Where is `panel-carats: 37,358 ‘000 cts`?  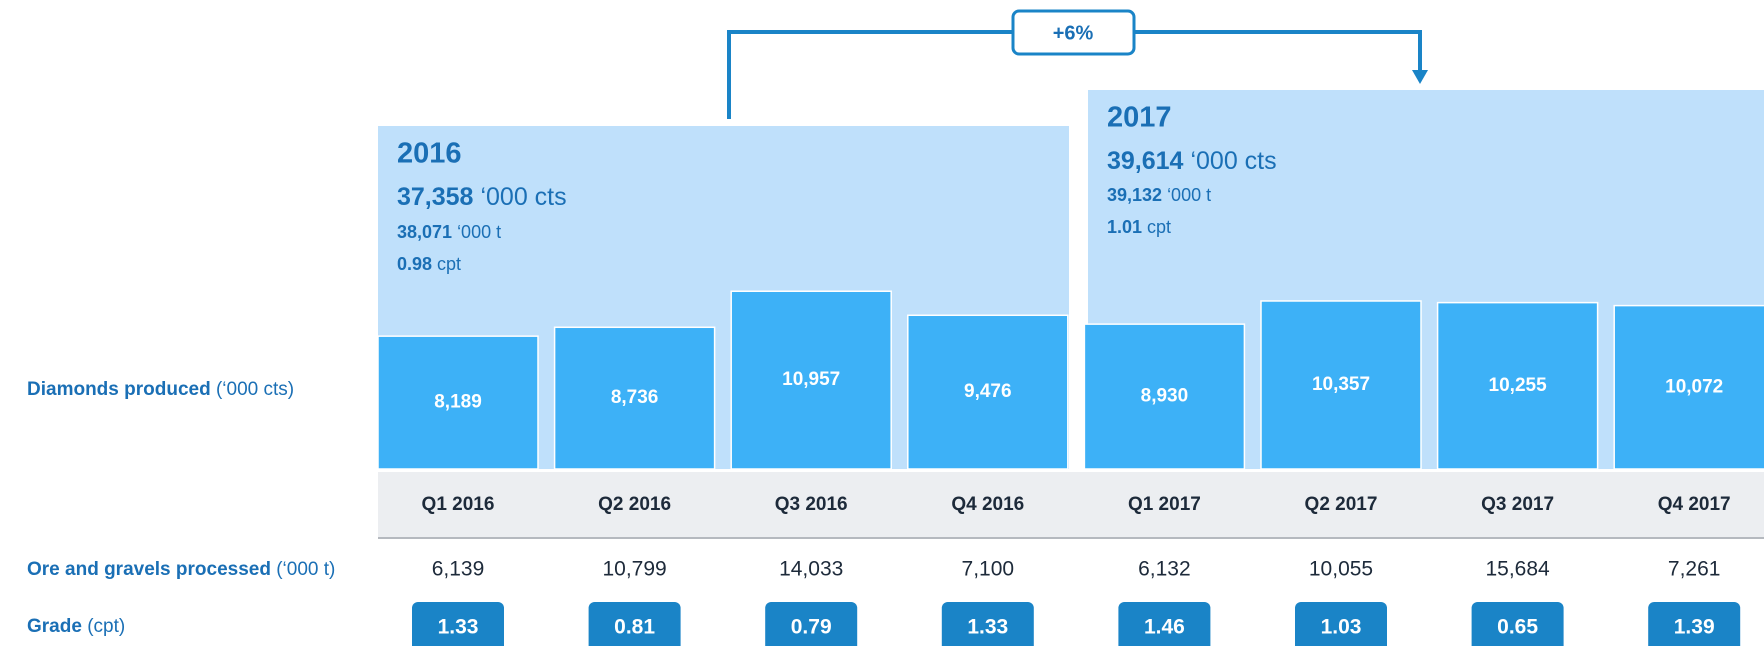
panel-carats: 37,358 ‘000 cts is located at coordinates (482, 197).